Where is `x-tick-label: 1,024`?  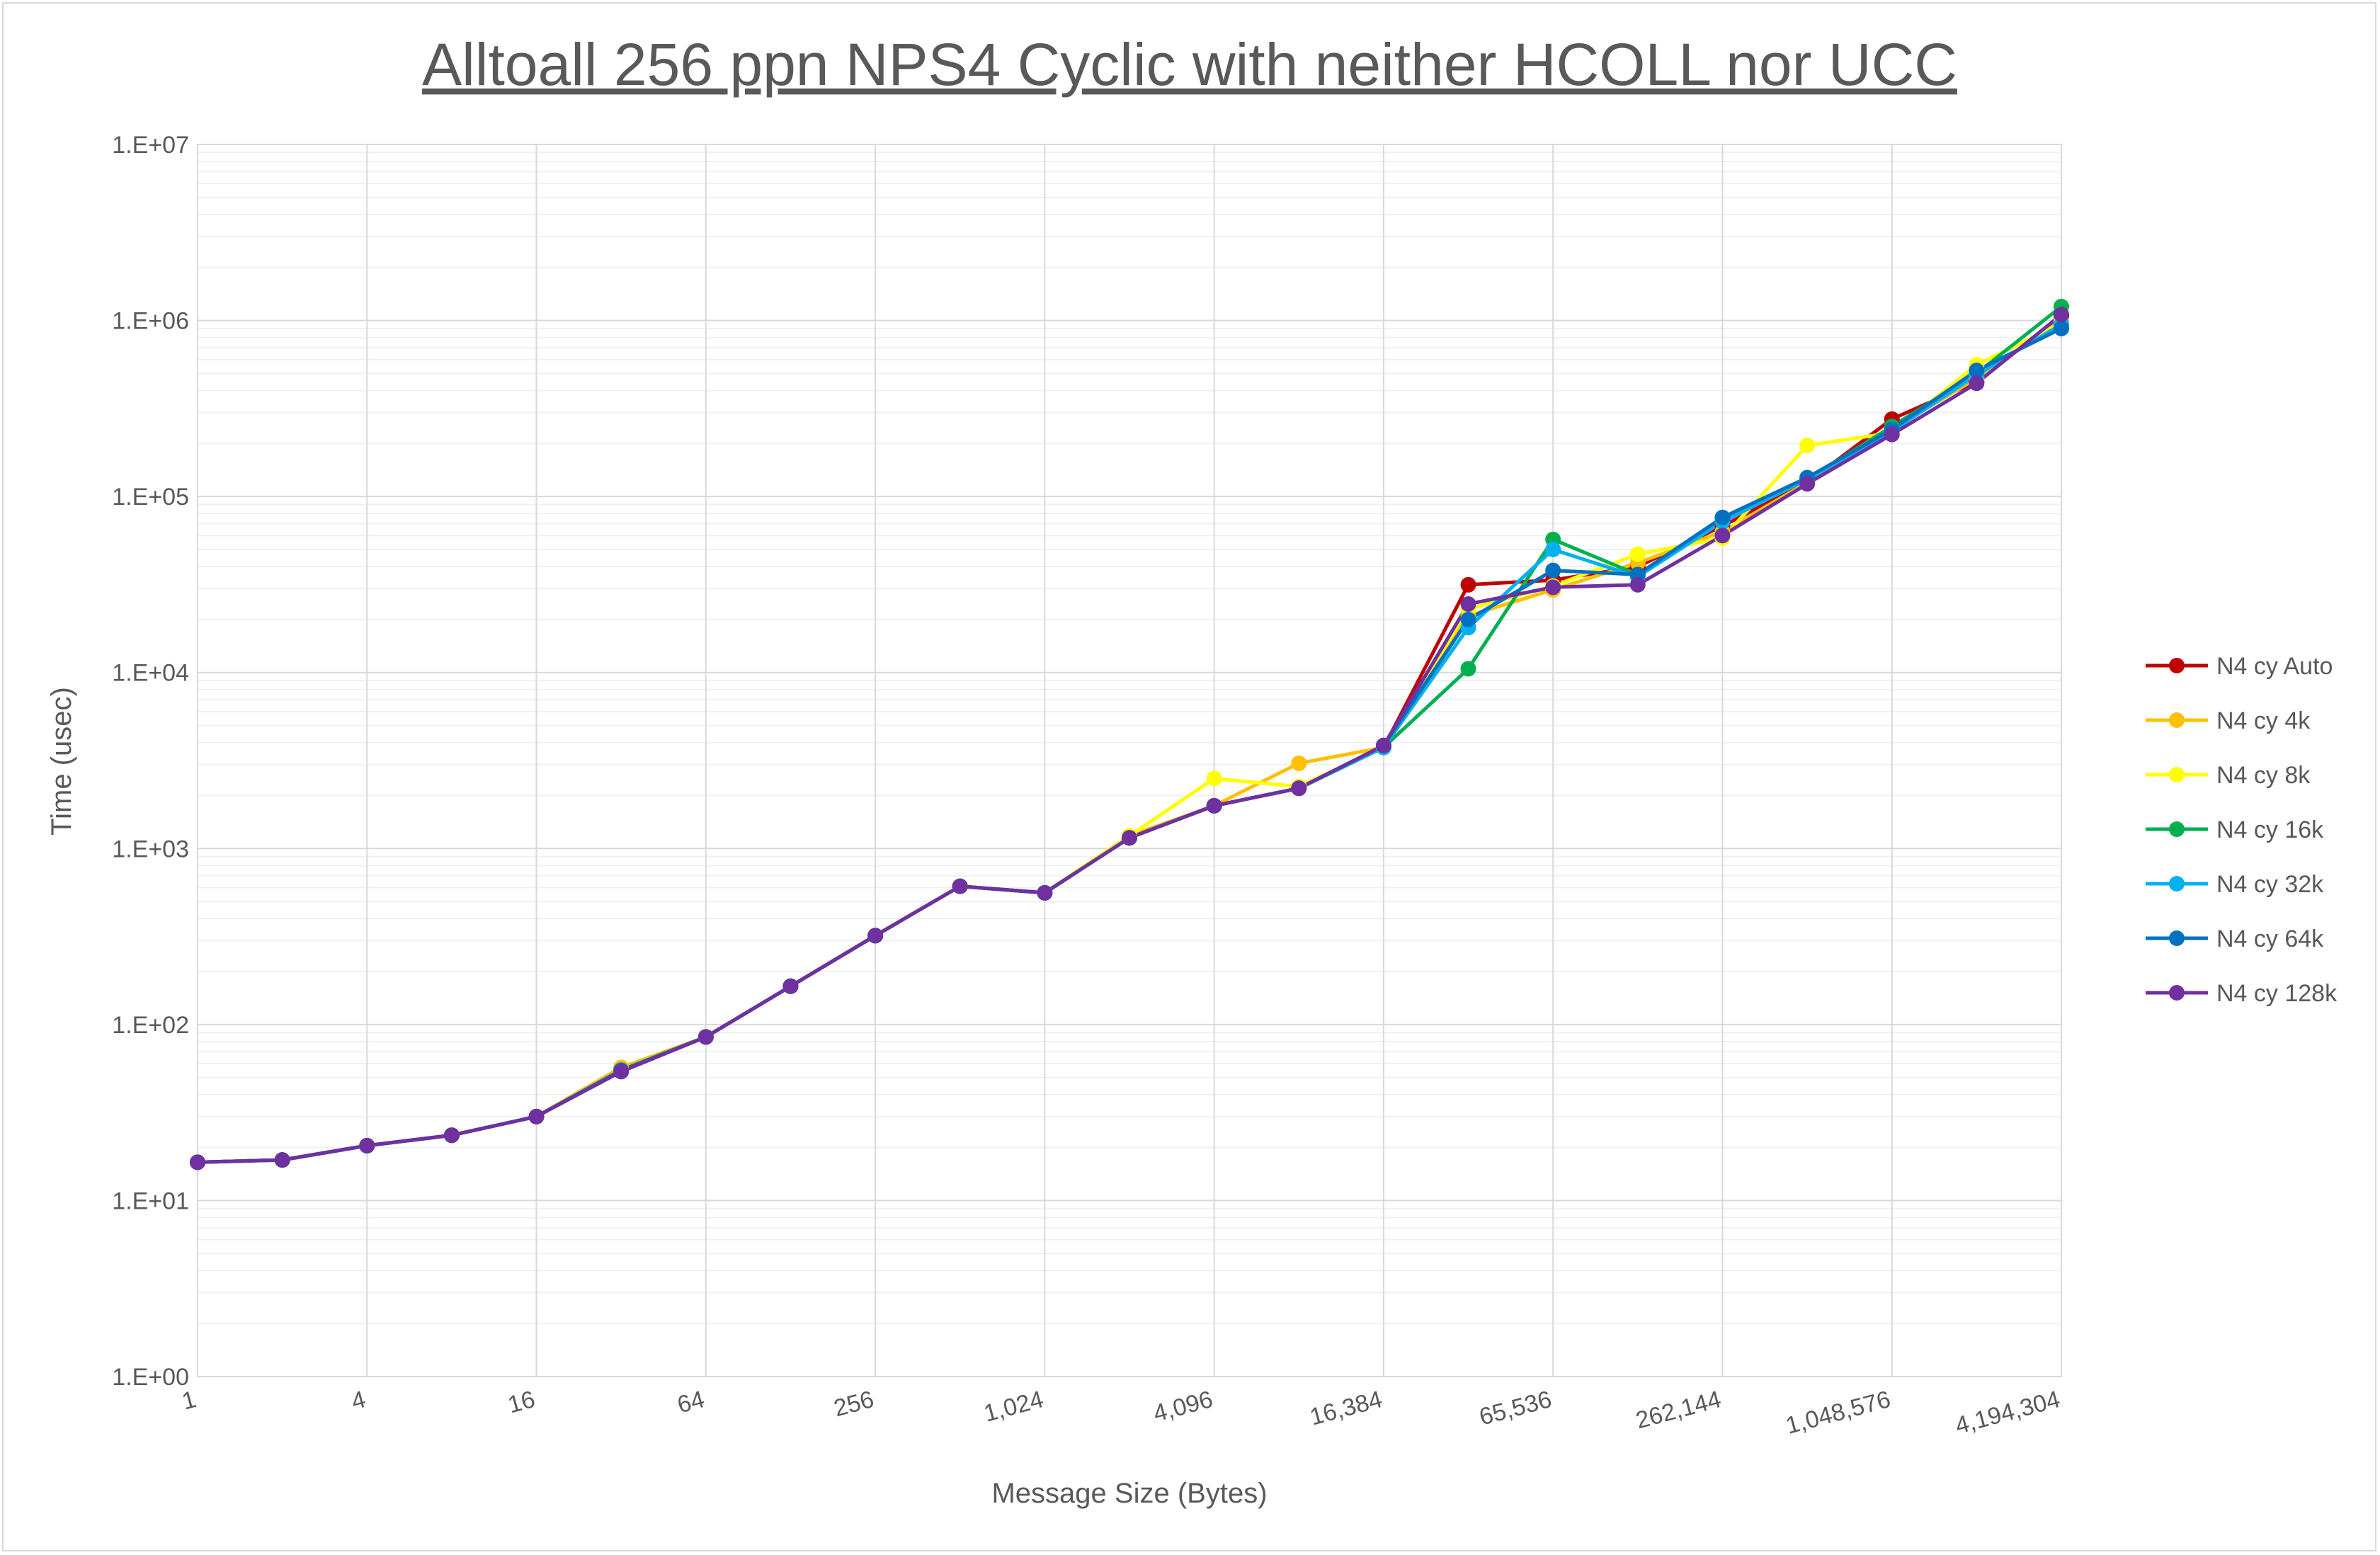
x-tick-label: 1,024 is located at coordinates (1013, 1407).